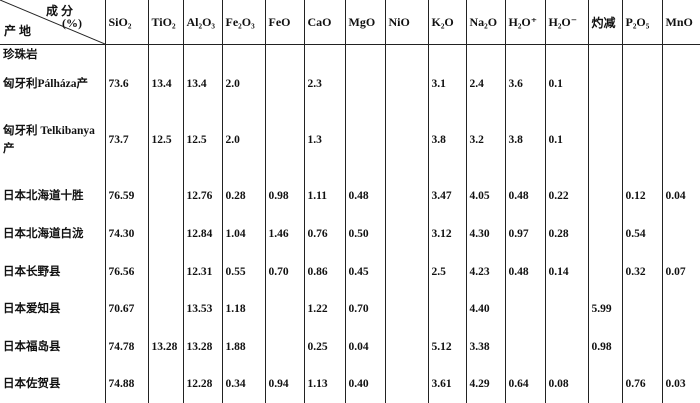 The width and height of the screenshot is (700, 403). What do you see at coordinates (604, 346) in the screenshot?
I see `value-cell: 0.98` at bounding box center [604, 346].